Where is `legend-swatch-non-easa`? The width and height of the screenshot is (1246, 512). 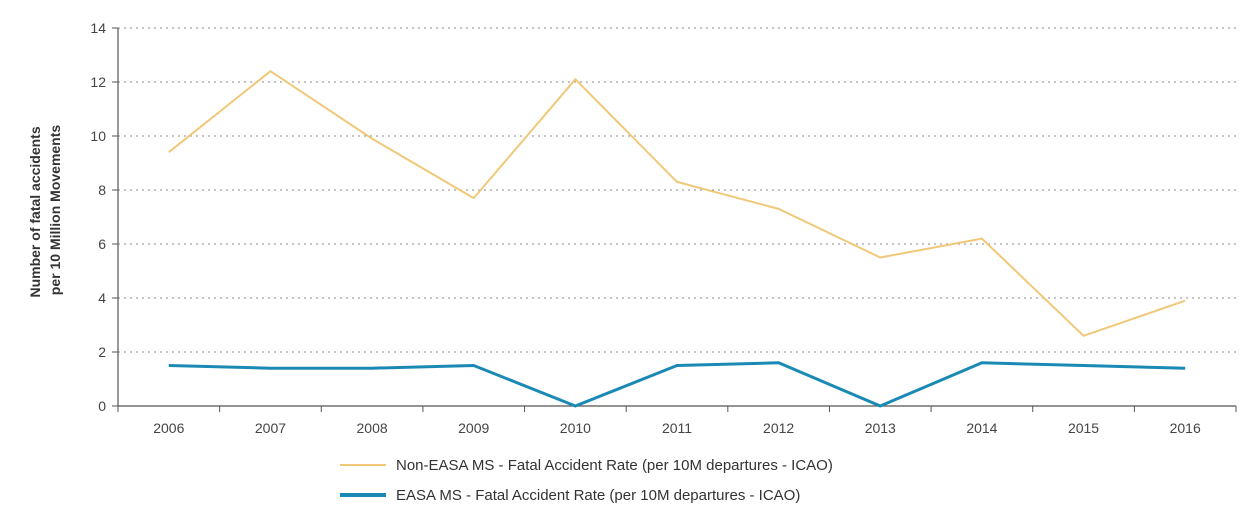 legend-swatch-non-easa is located at coordinates (363, 465).